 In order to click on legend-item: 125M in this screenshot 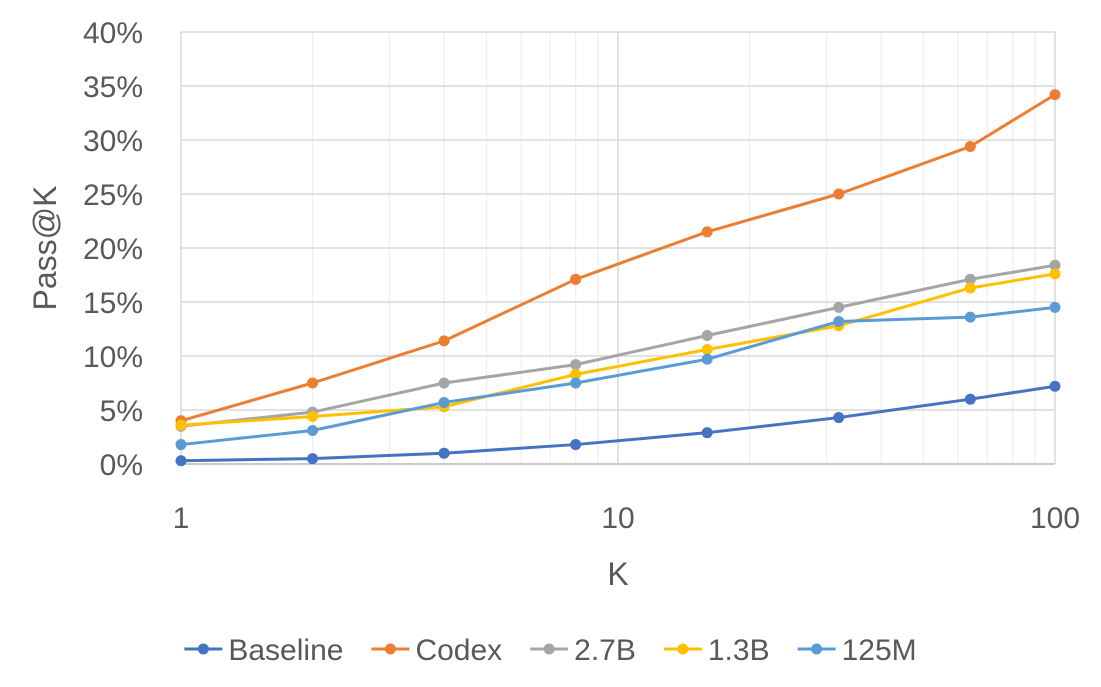, I will do `click(857, 650)`.